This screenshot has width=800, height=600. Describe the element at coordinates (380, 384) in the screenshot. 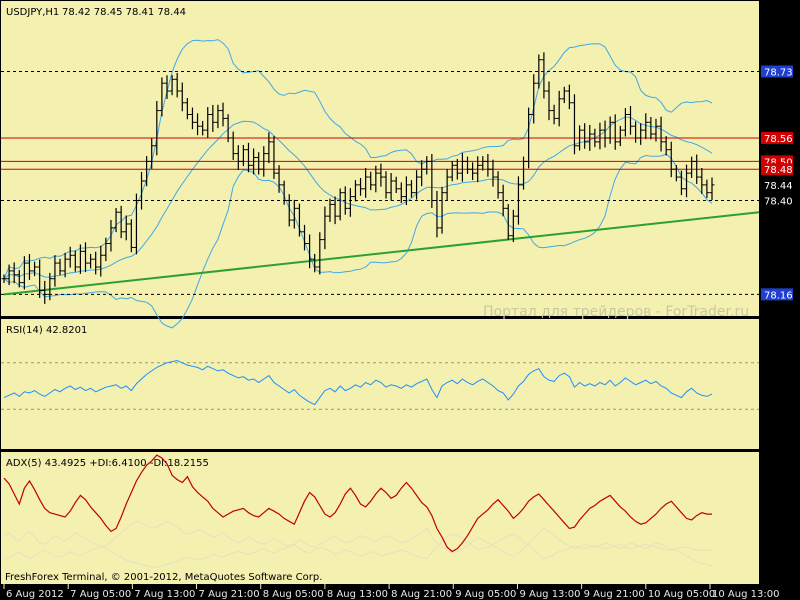

I see `rsi-chart-layer` at that location.